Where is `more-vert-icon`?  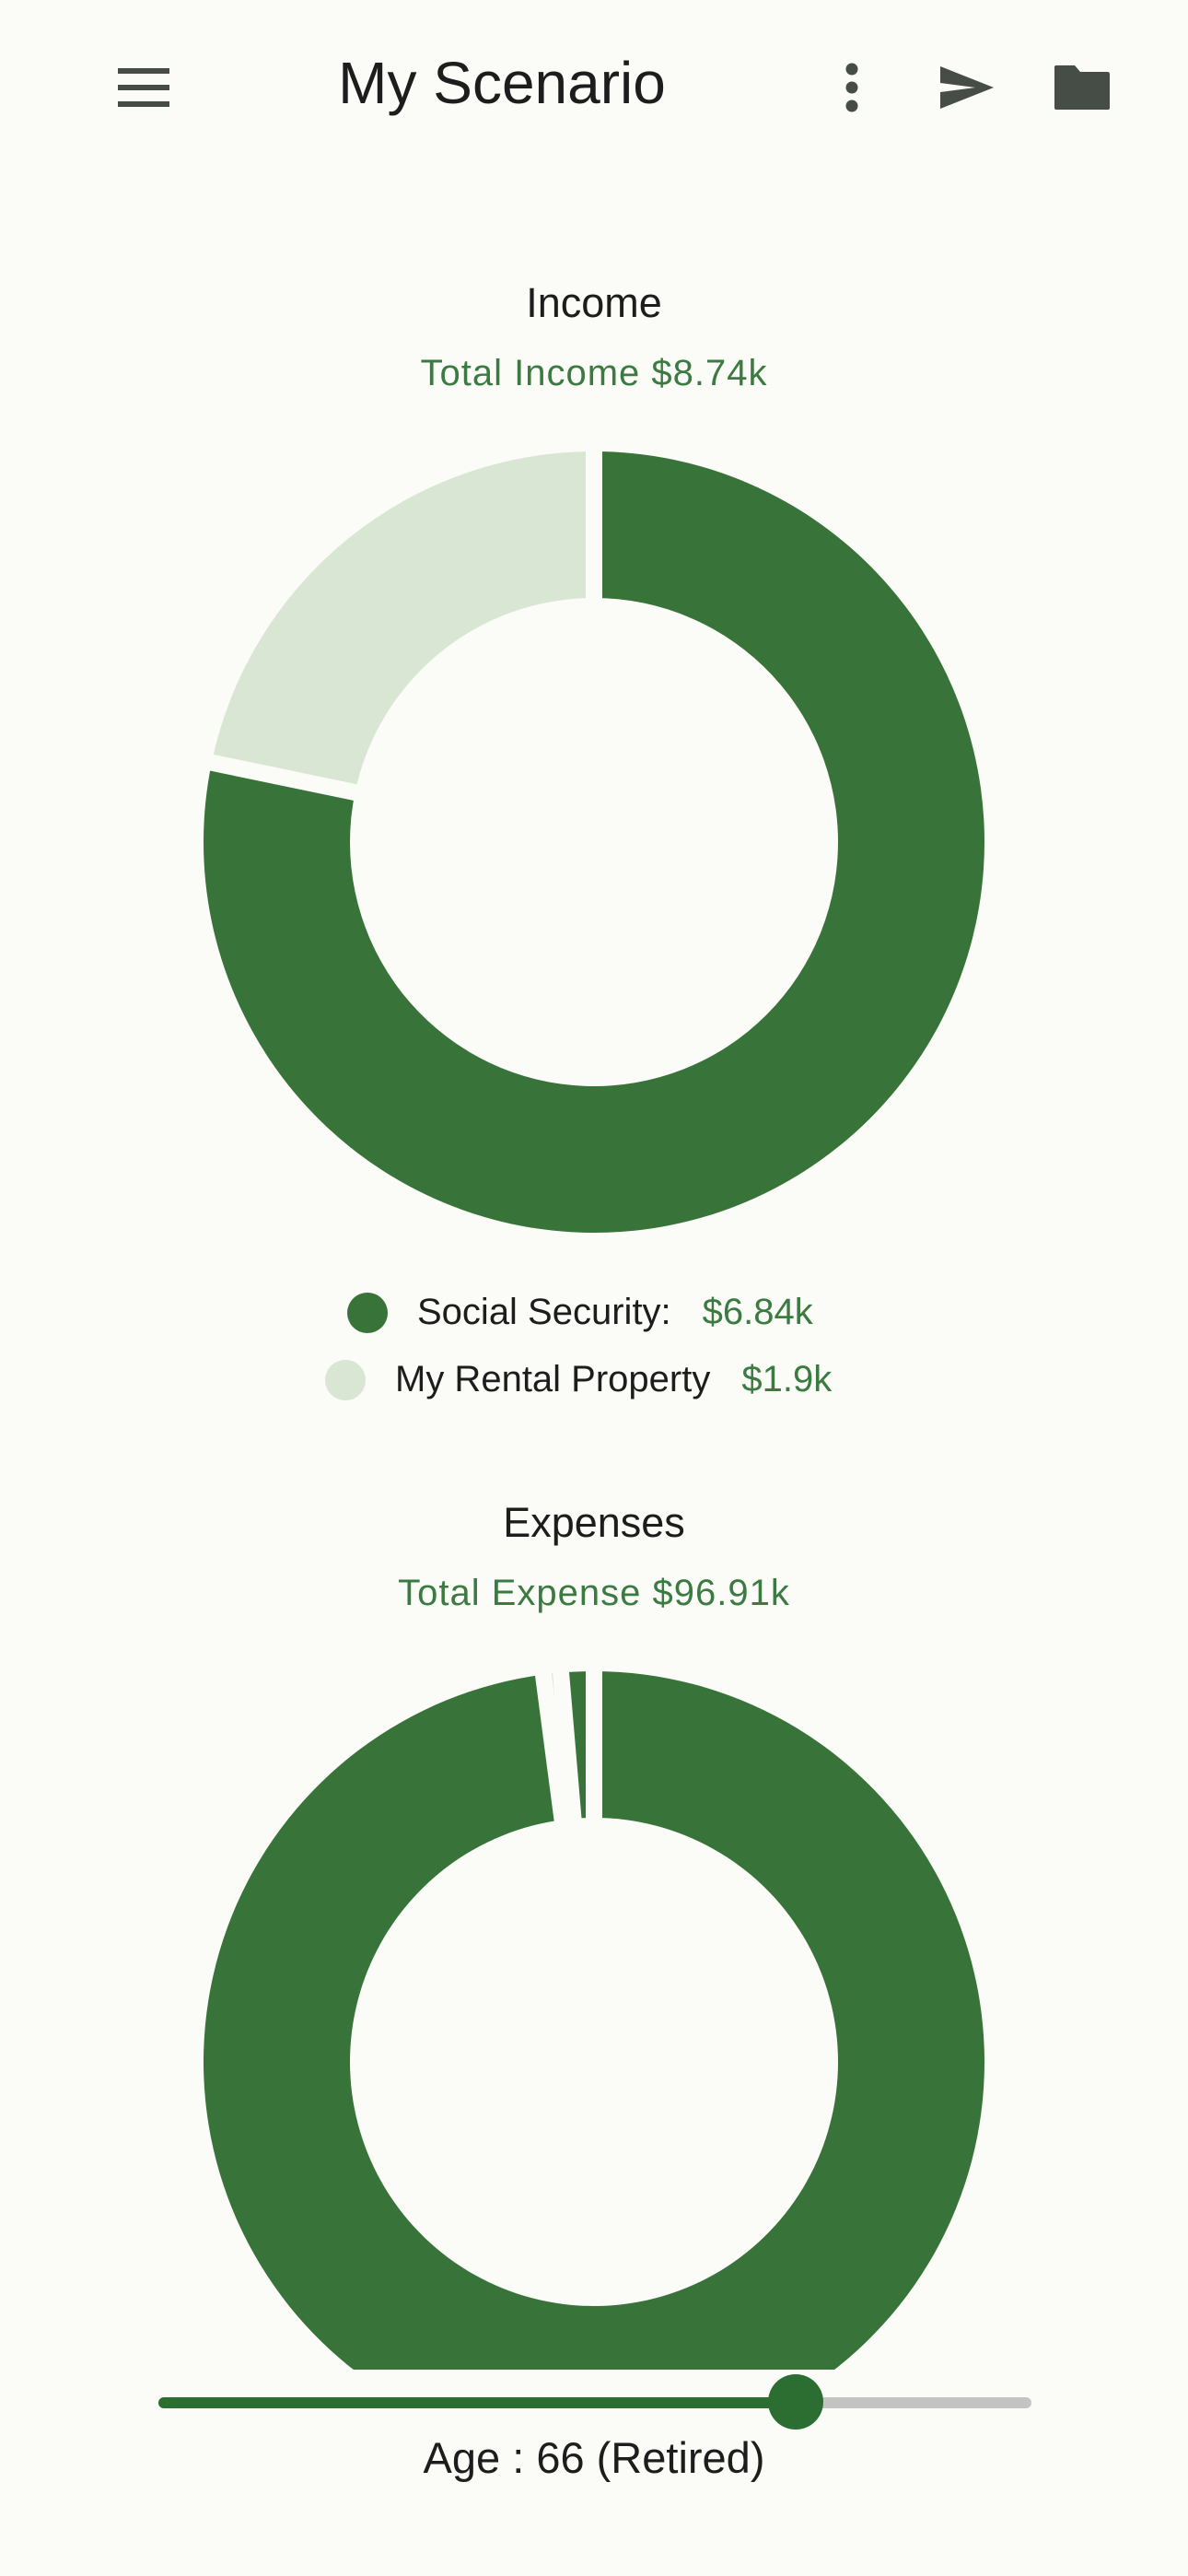 more-vert-icon is located at coordinates (852, 87).